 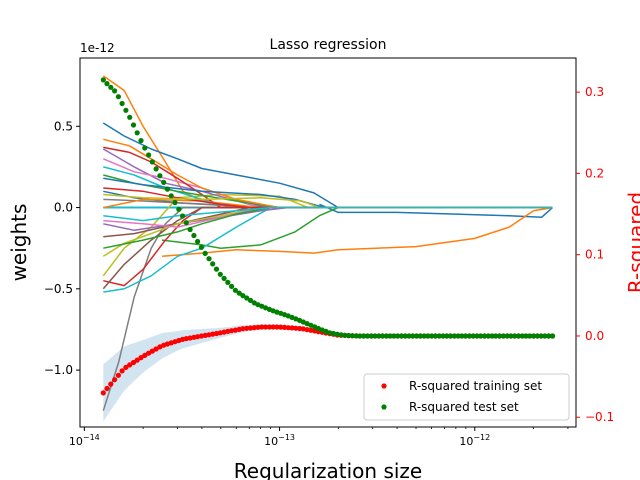 What do you see at coordinates (328, 469) in the screenshot?
I see `x-axis-label: Regularization size` at bounding box center [328, 469].